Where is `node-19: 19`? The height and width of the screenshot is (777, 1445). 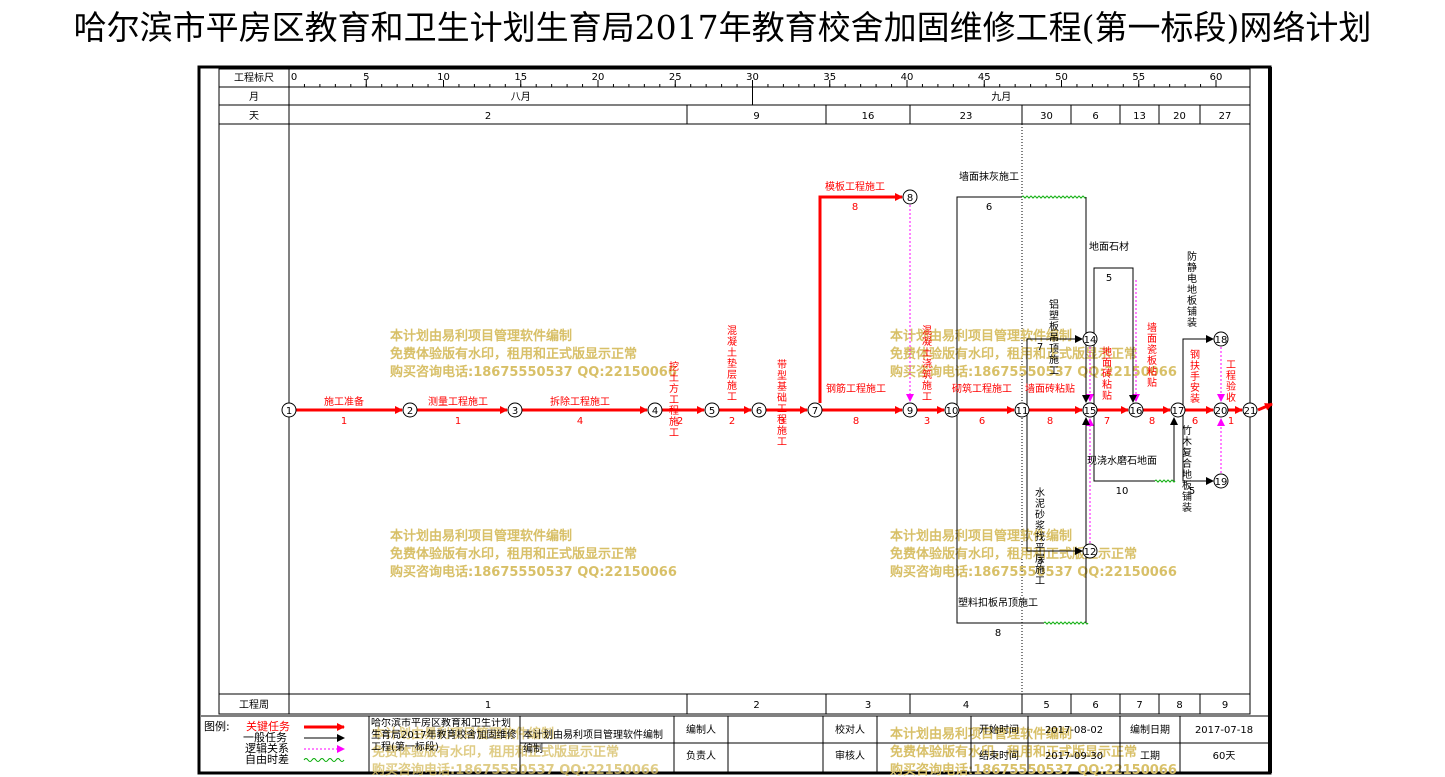 node-19: 19 is located at coordinates (1221, 481).